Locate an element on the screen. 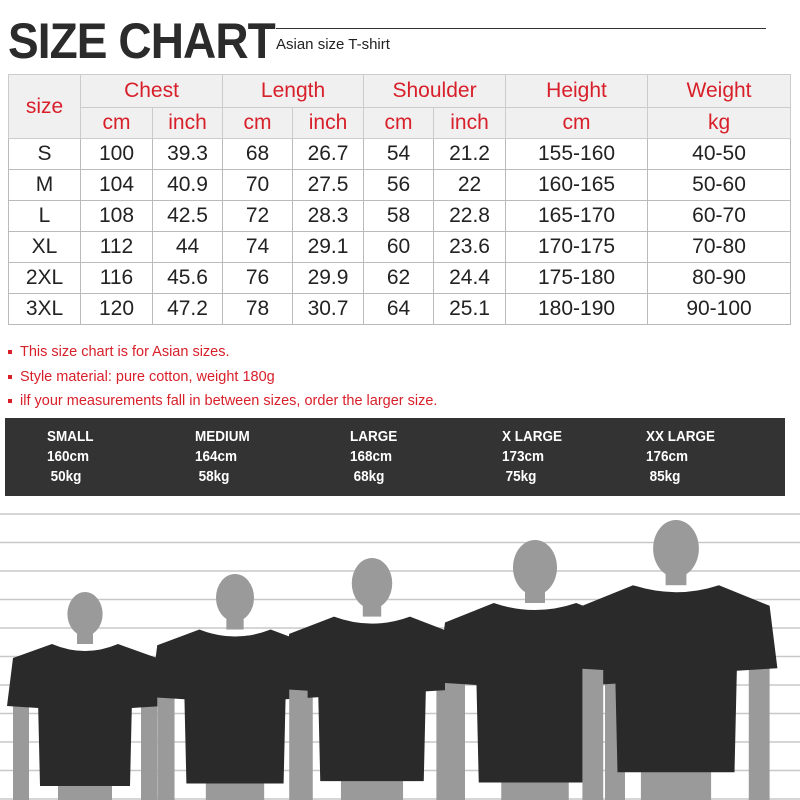  size-header: size is located at coordinates (44, 106).